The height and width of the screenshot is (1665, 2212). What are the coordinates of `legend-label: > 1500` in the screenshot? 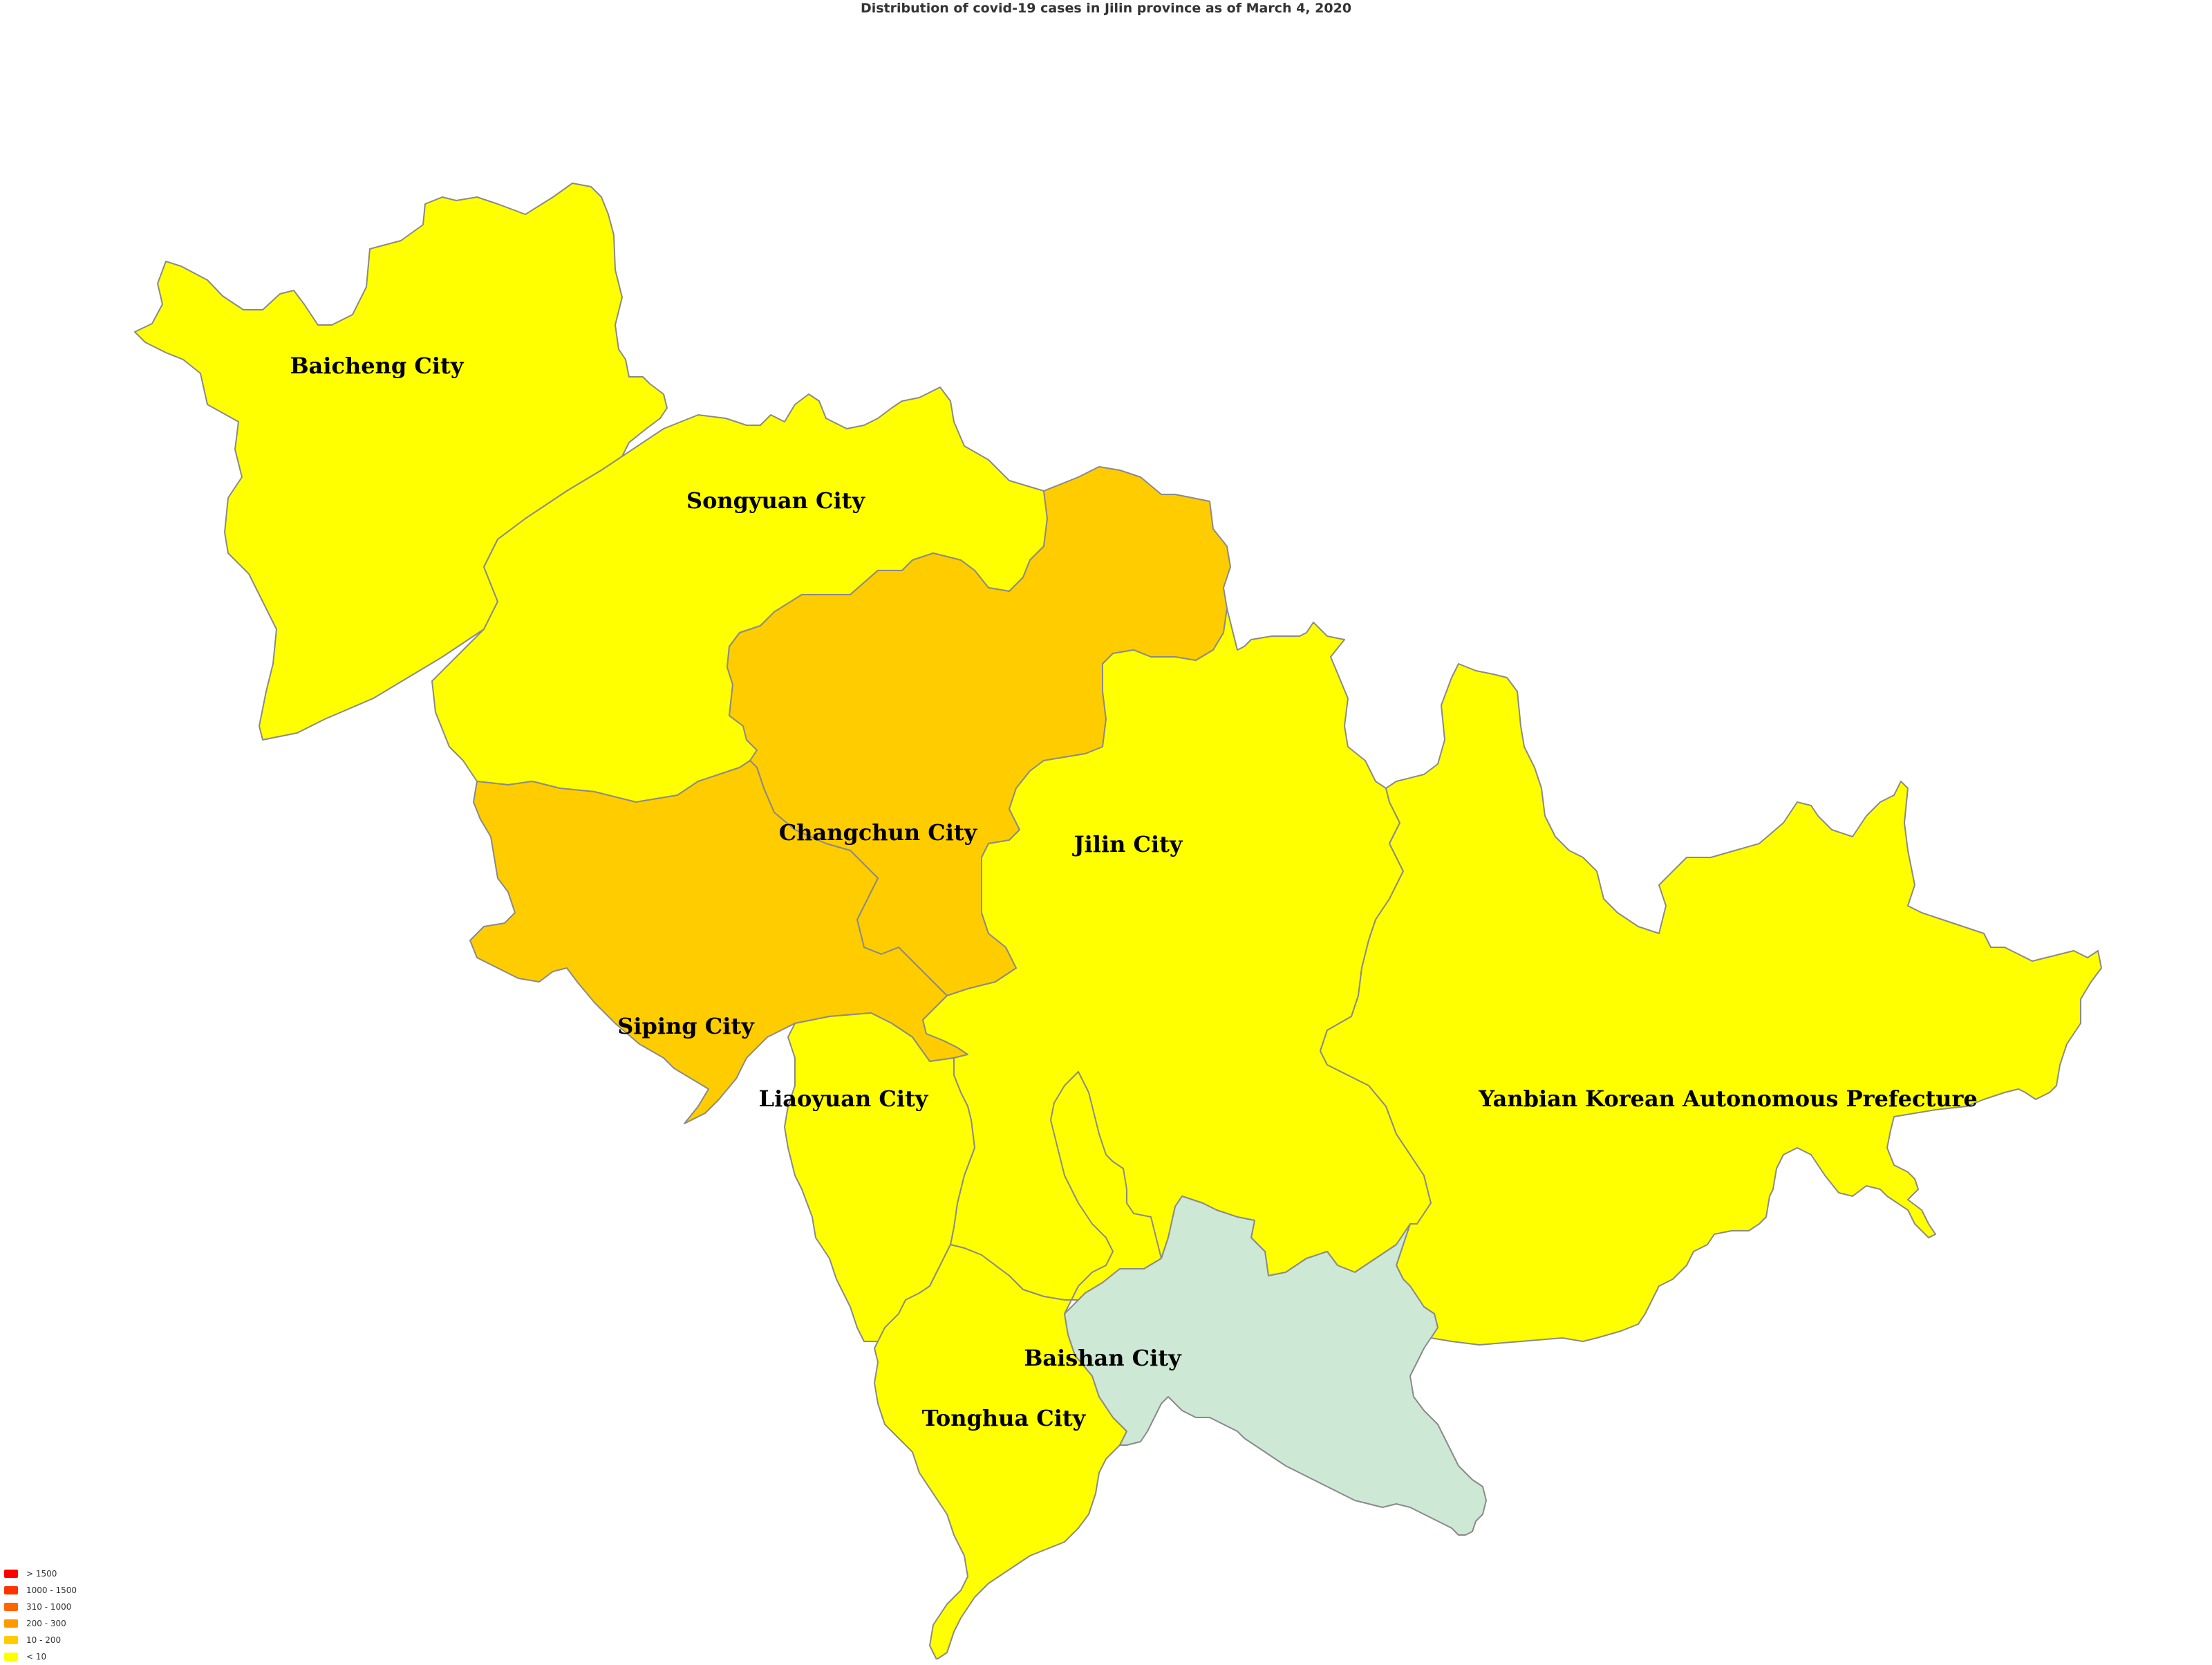 It's located at (41, 1574).